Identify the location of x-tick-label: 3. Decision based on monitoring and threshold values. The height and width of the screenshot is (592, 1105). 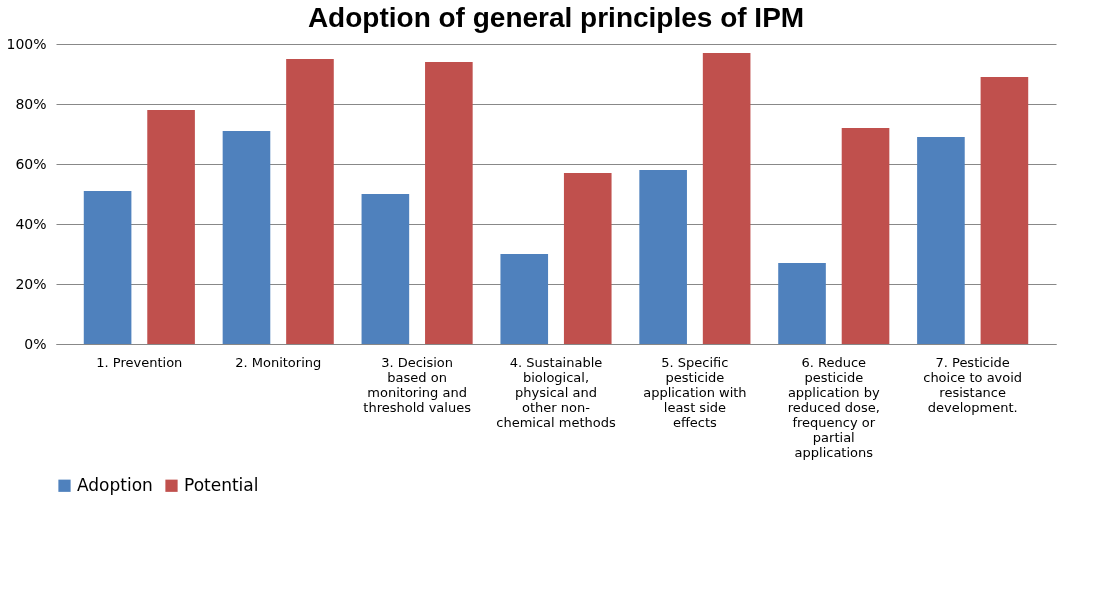
(417, 384).